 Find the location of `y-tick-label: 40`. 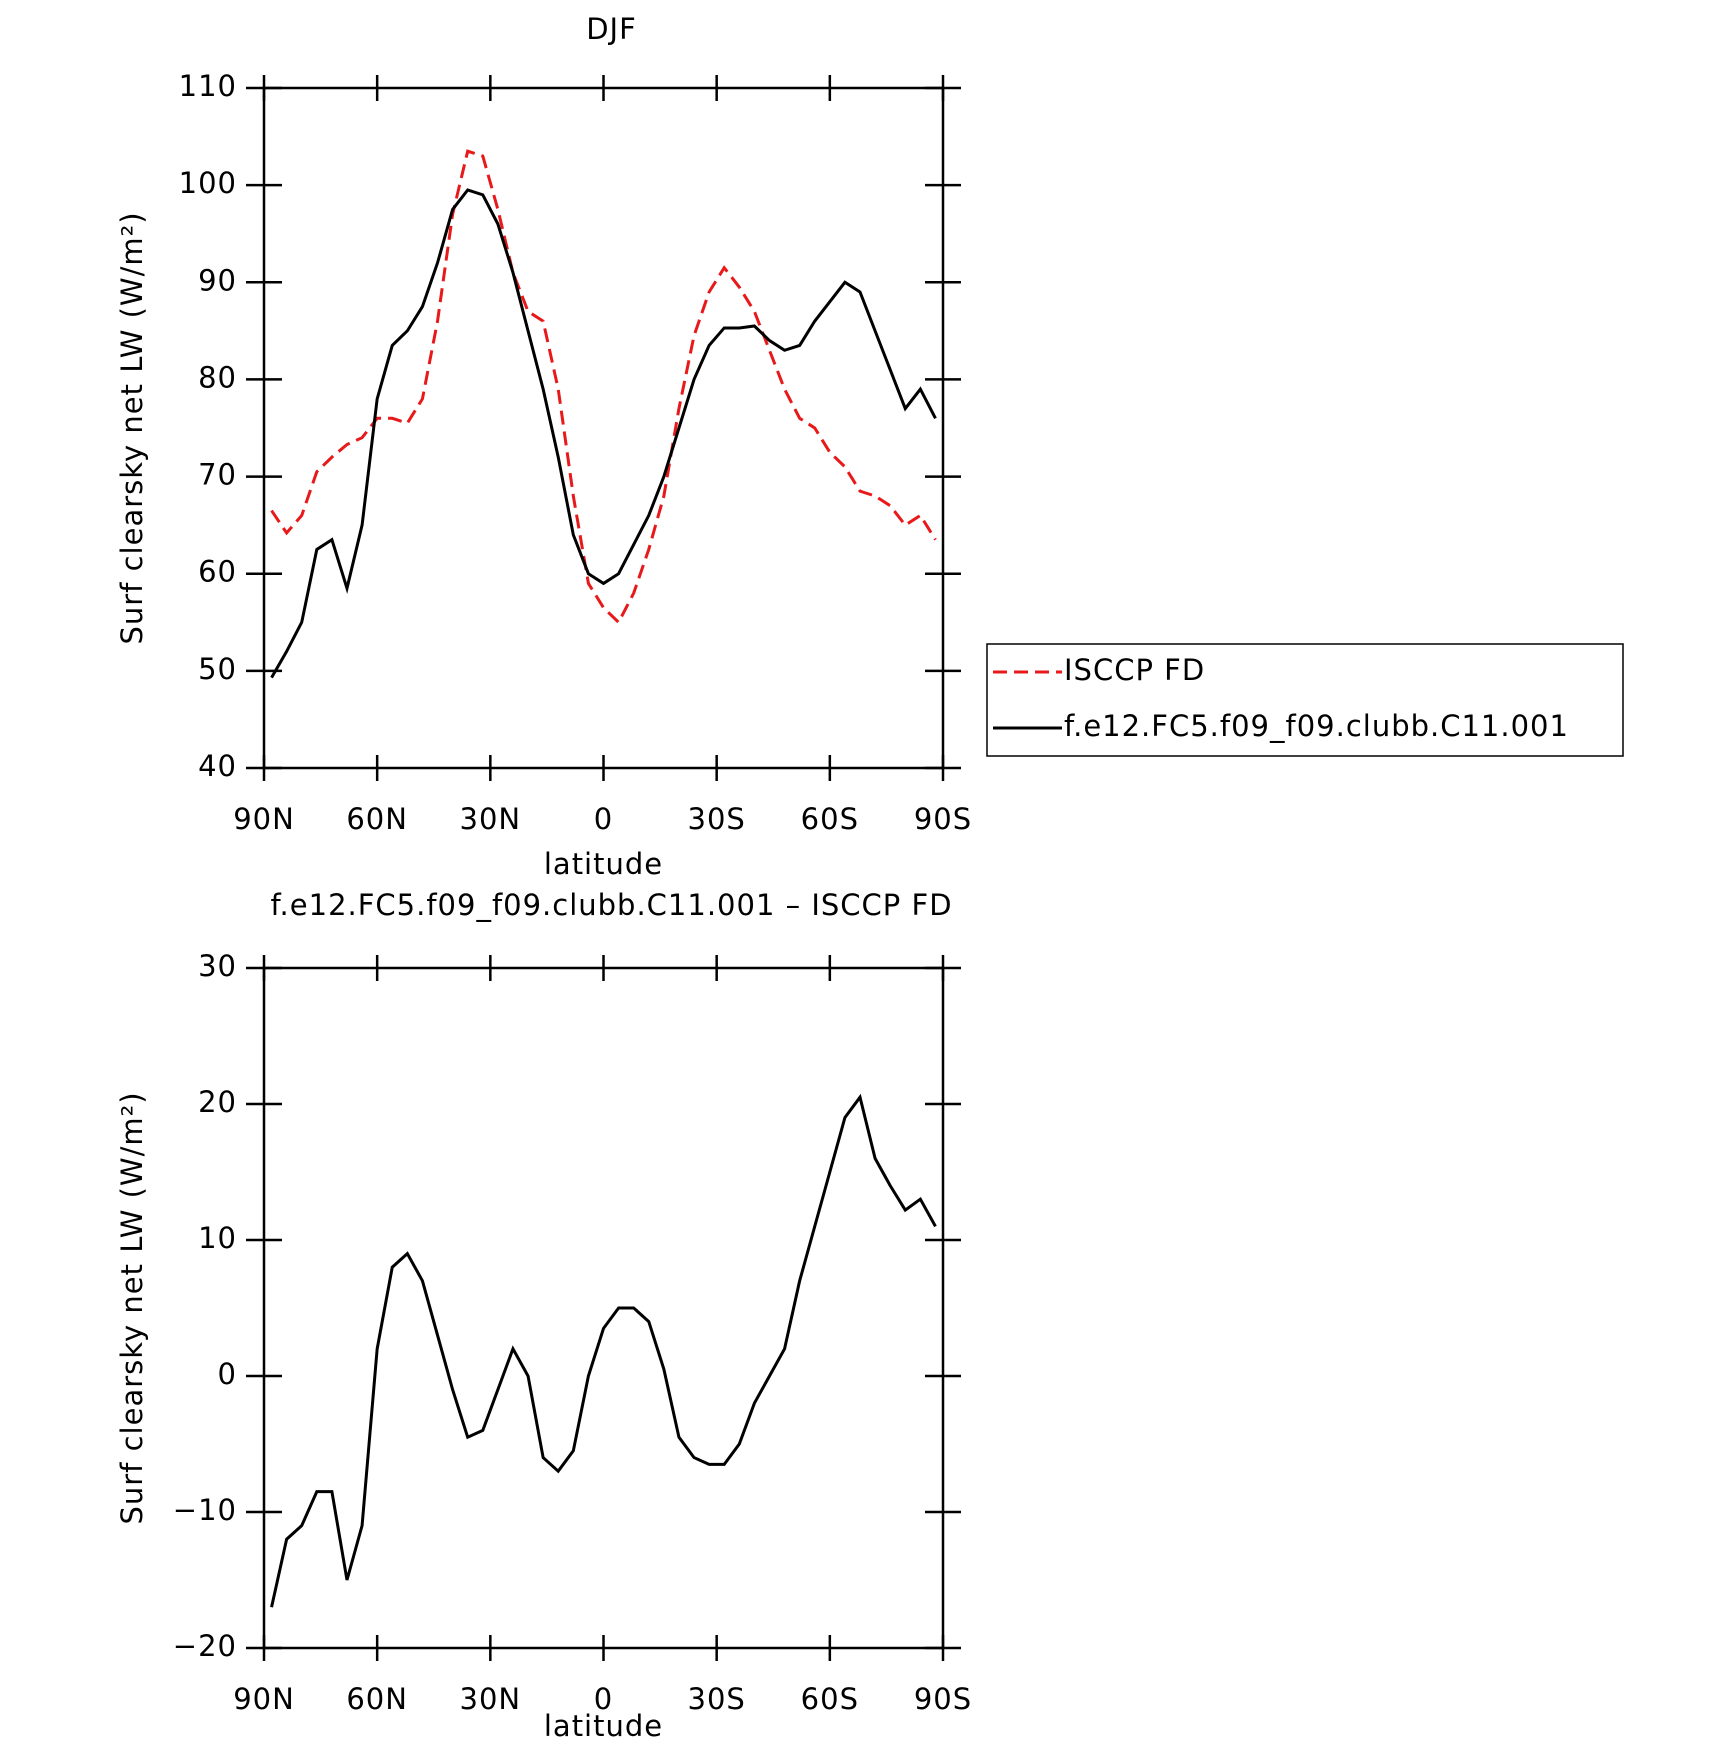

y-tick-label: 40 is located at coordinates (217, 766).